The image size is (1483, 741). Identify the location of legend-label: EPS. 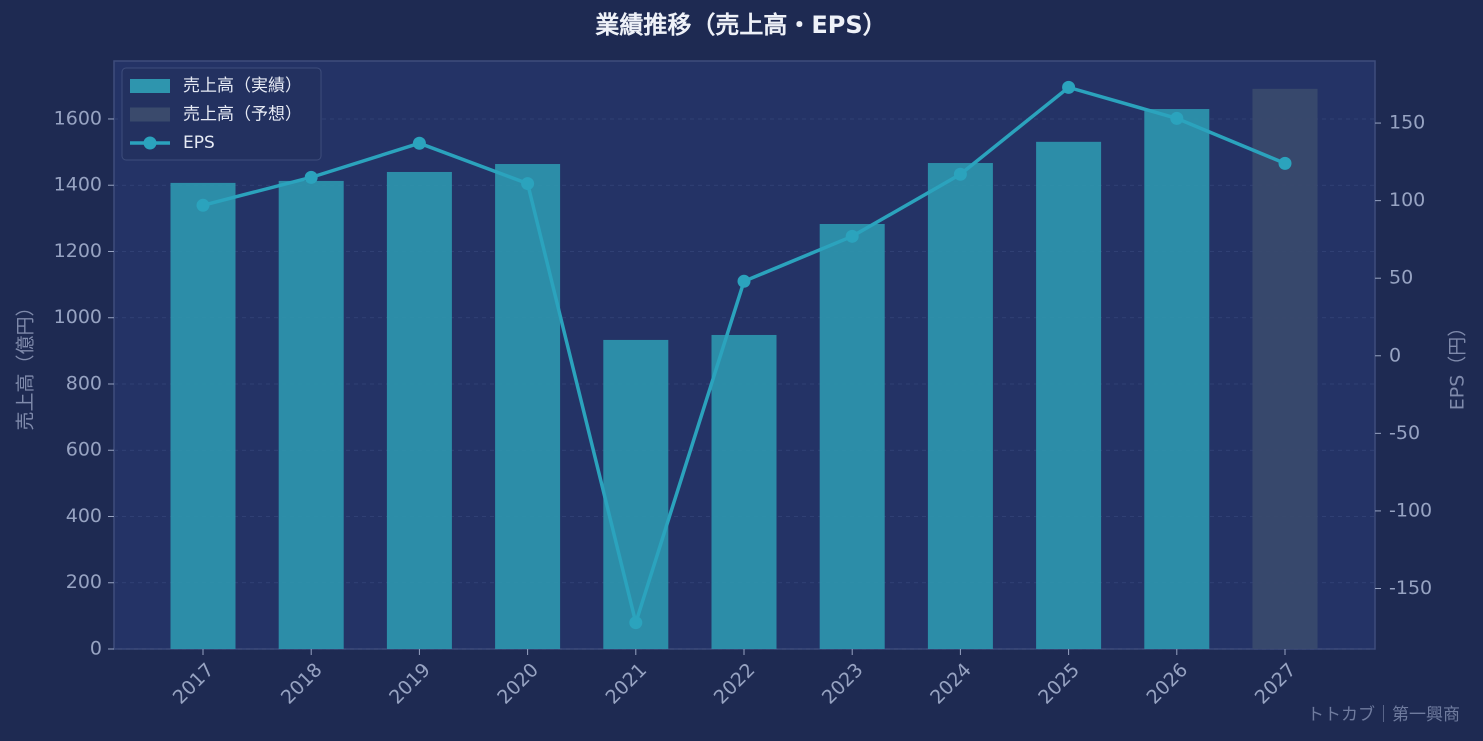
(199, 143).